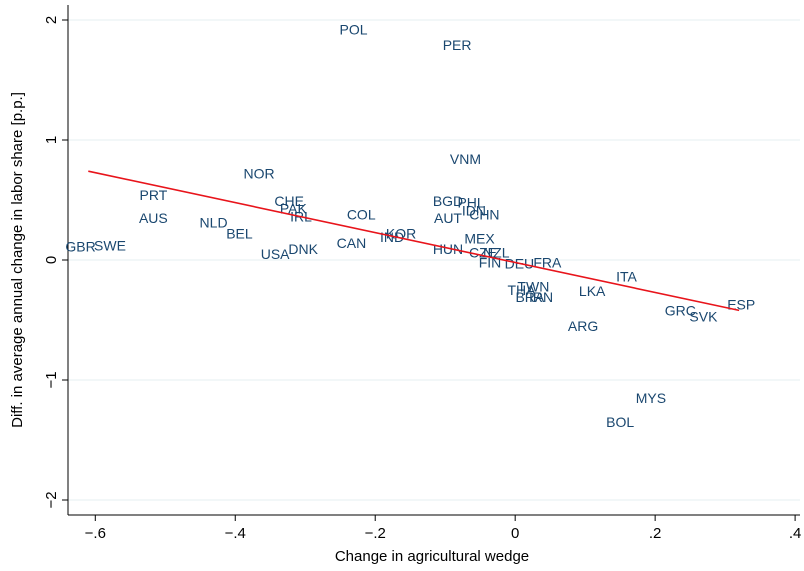 This screenshot has height=571, width=804. Describe the element at coordinates (795, 533) in the screenshot. I see `x-tick-label: .4` at that location.